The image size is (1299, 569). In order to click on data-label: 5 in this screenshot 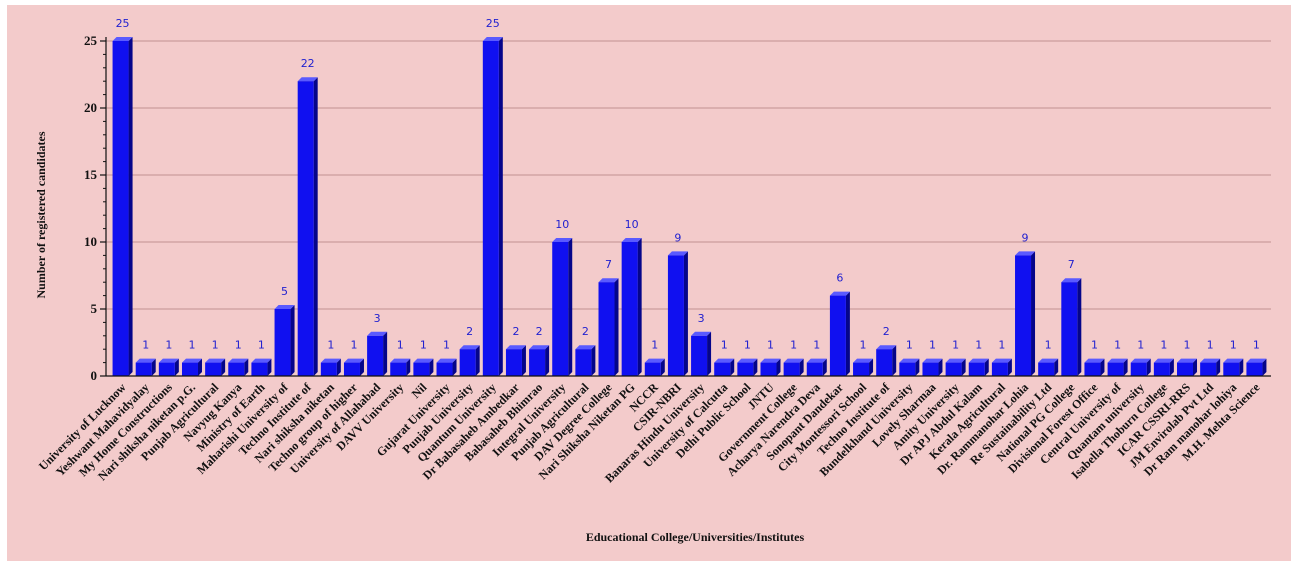, I will do `click(284, 291)`.